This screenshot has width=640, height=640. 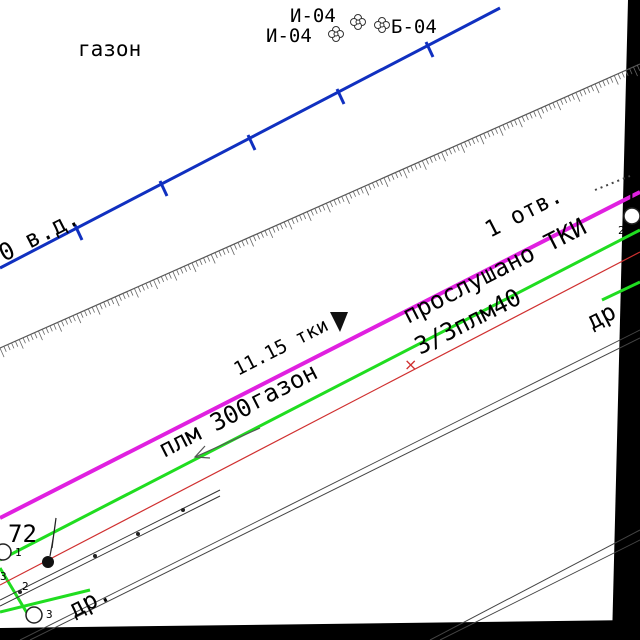 I want to click on green-line-right, so click(x=620, y=291).